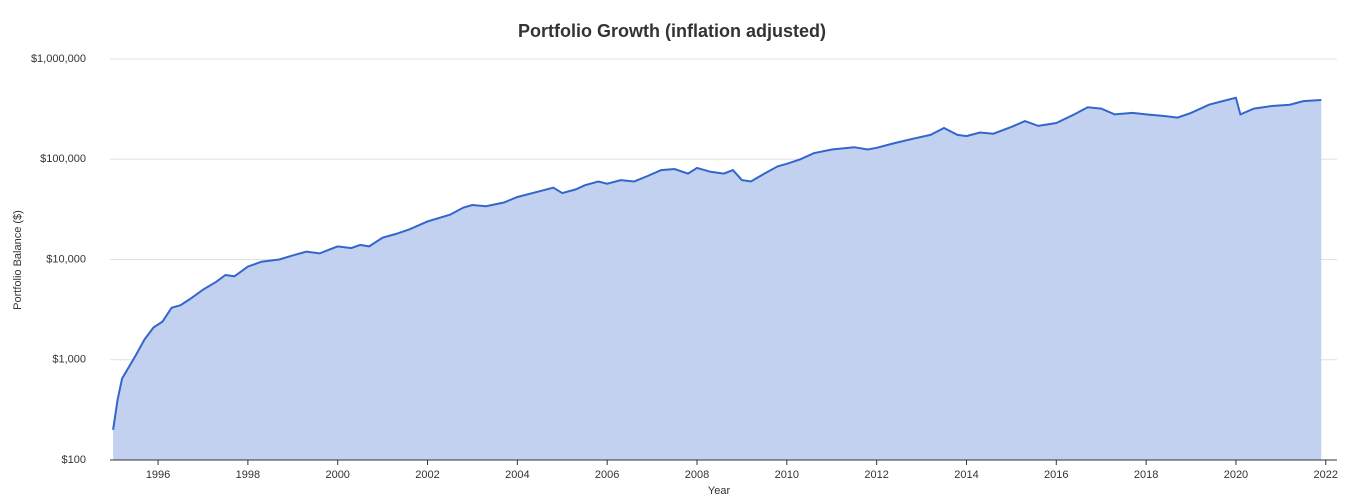 The width and height of the screenshot is (1352, 495). Describe the element at coordinates (1146, 475) in the screenshot. I see `x-tick-label: 2018` at that location.